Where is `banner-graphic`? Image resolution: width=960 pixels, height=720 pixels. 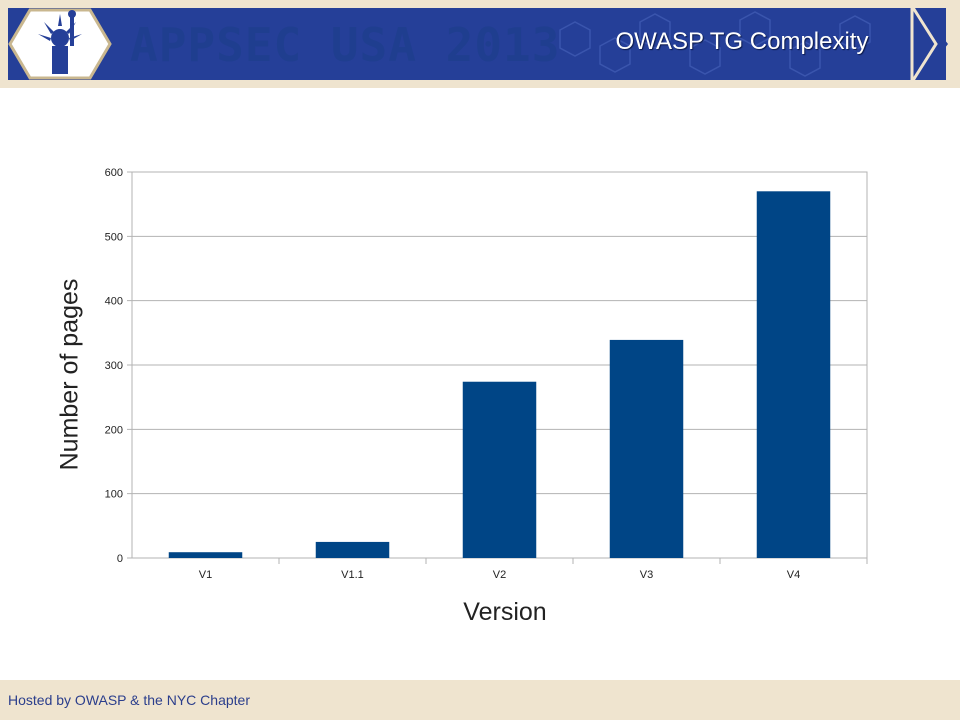
banner-graphic is located at coordinates (478, 44).